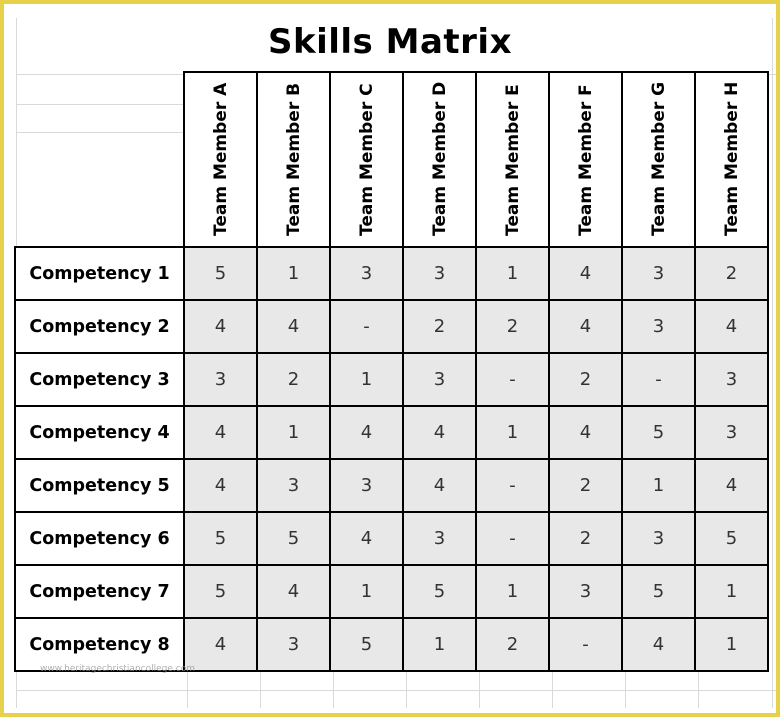  I want to click on column-header-member-g: Team Member G, so click(658, 159).